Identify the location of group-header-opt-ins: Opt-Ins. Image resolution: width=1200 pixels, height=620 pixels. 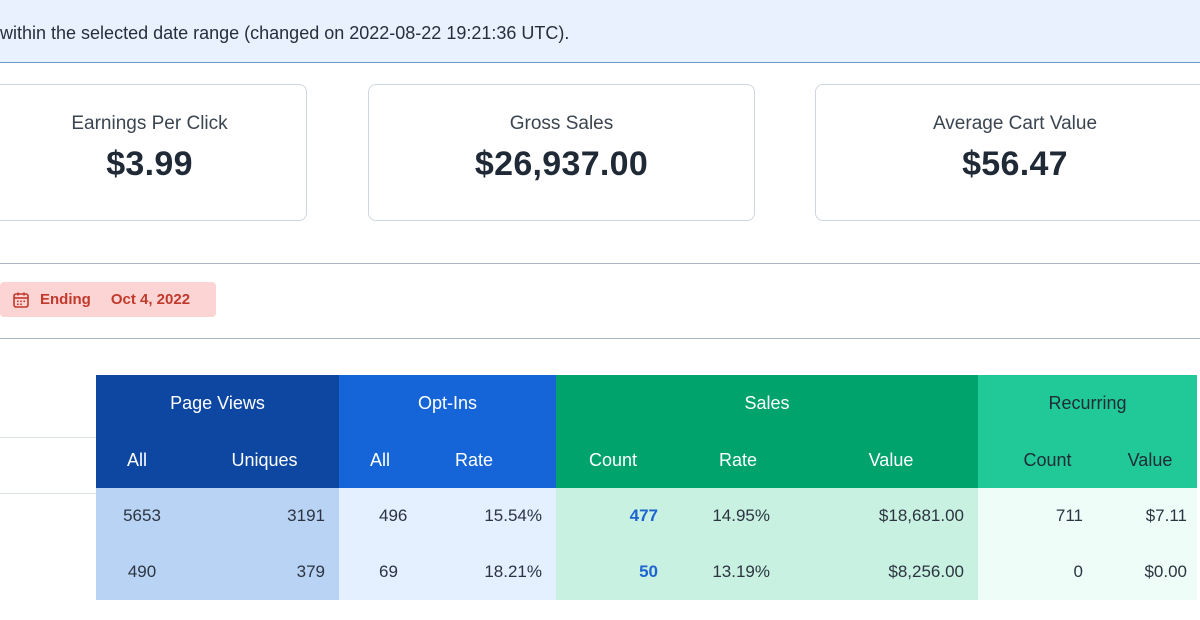
(447, 403).